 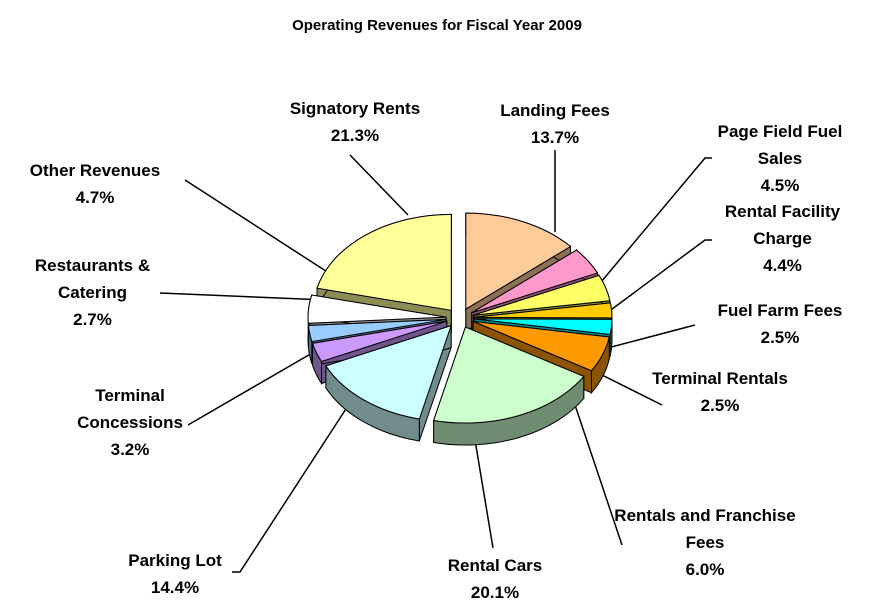 I want to click on slice-label: Terminal Concessions 3.2%, so click(x=130, y=422).